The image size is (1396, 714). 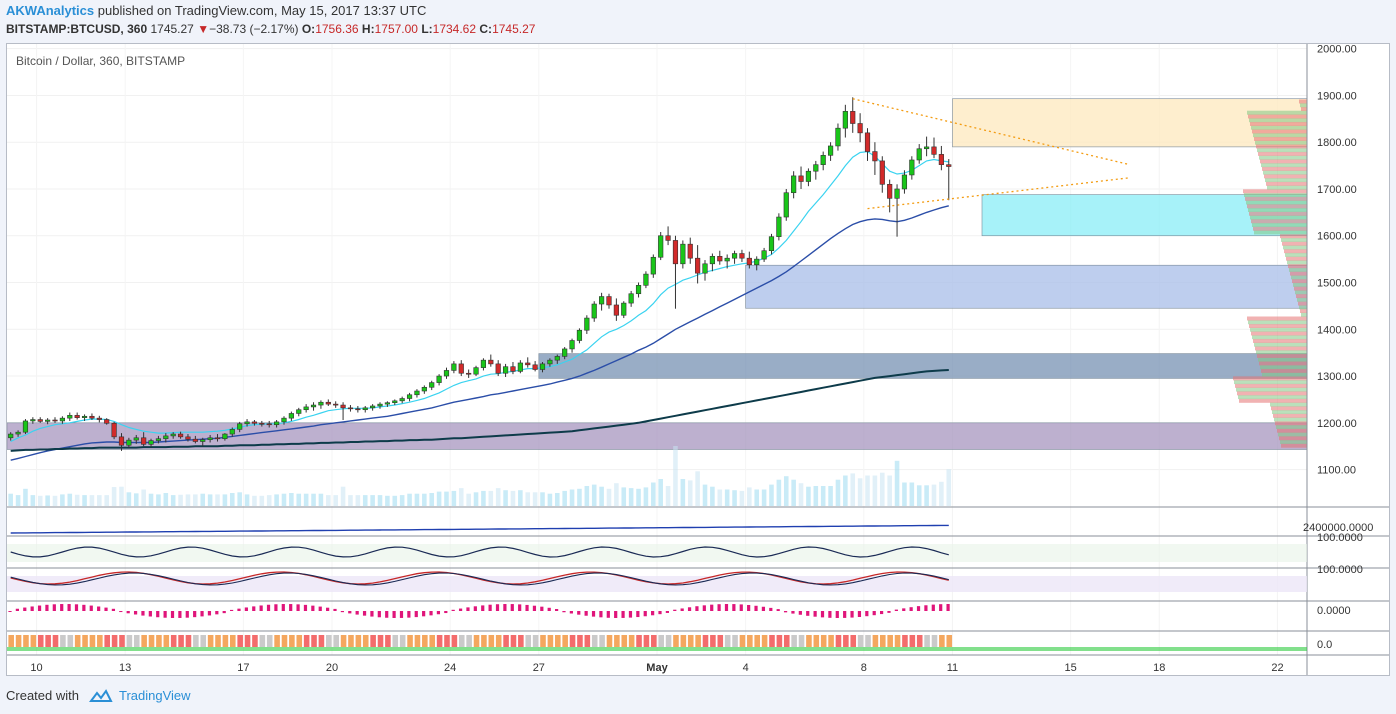 I want to click on x-tick-label: 24, so click(x=450, y=668).